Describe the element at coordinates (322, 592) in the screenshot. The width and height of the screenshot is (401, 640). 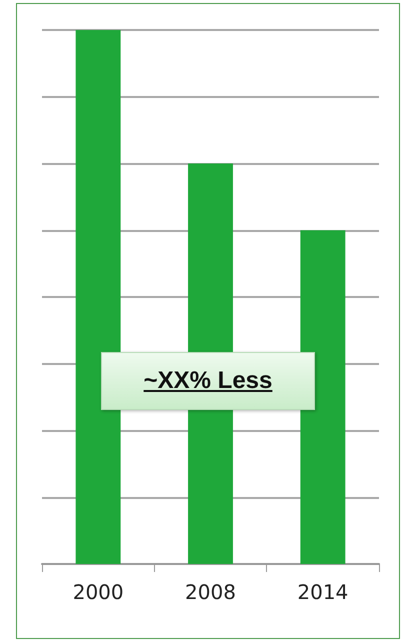
I see `x-tick-label: 2014` at that location.